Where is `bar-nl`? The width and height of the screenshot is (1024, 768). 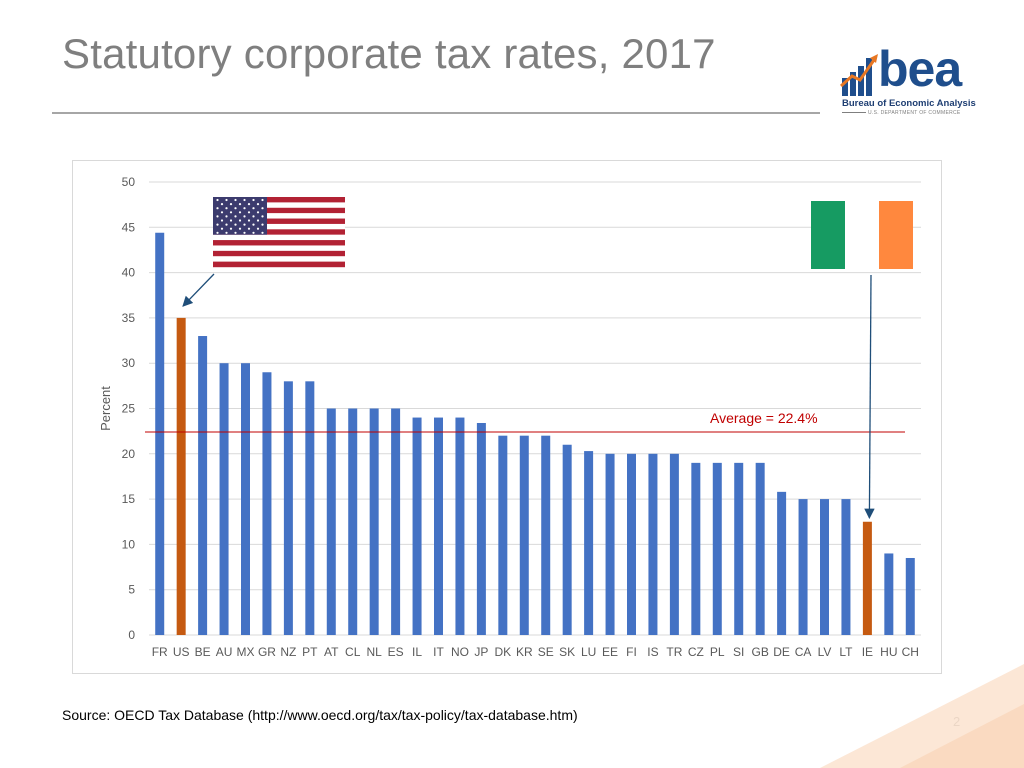
bar-nl is located at coordinates (374, 521).